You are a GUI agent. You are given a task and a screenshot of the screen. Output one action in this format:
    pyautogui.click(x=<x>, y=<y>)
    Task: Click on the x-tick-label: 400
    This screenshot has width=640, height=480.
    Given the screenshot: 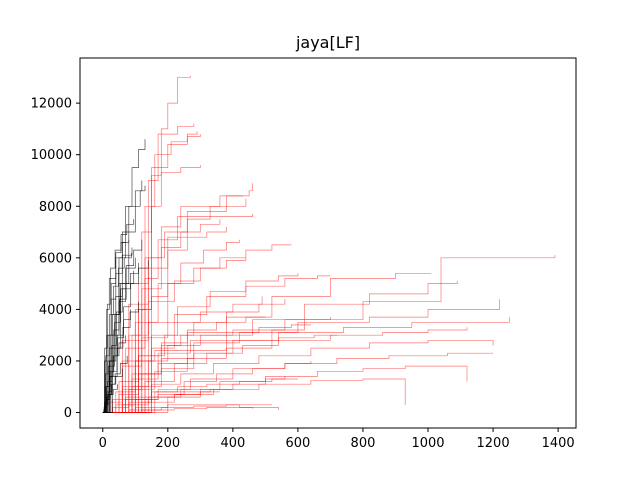 What is the action you would take?
    pyautogui.click(x=232, y=443)
    